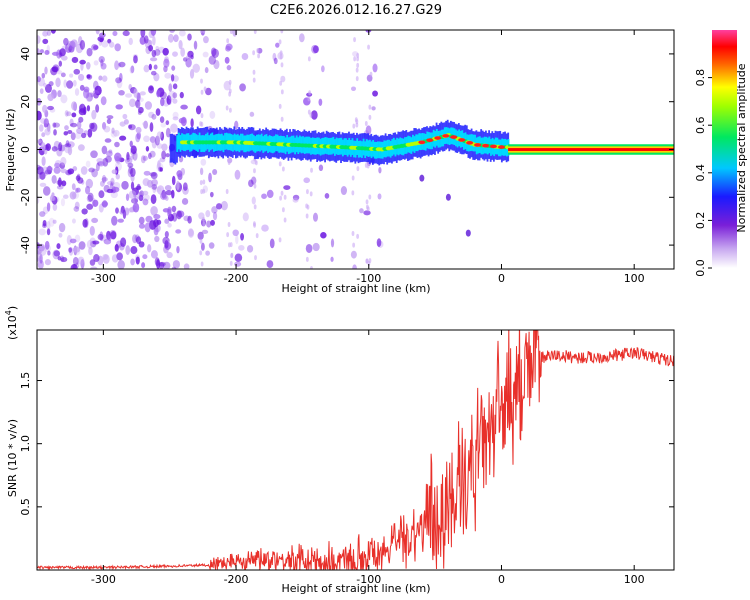 The width and height of the screenshot is (750, 600). What do you see at coordinates (741, 147) in the screenshot?
I see `colorbar-label: Normalized spectral amplitude` at bounding box center [741, 147].